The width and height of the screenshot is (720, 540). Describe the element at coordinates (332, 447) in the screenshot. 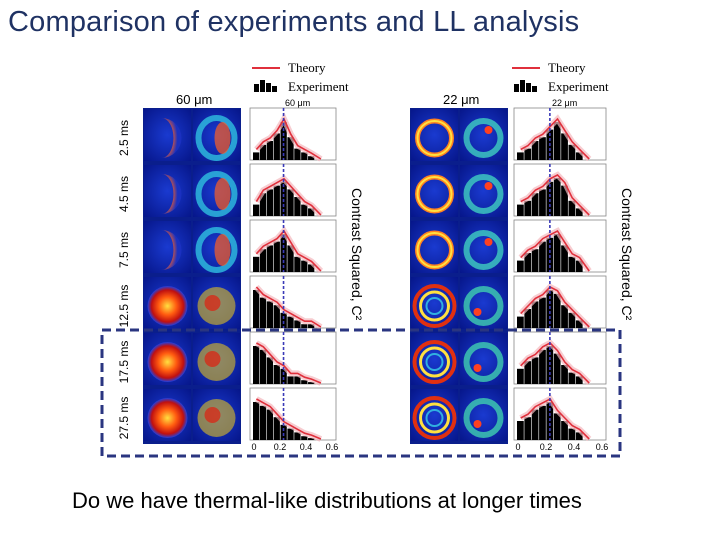

I see `x-tick-label: 0.6` at that location.